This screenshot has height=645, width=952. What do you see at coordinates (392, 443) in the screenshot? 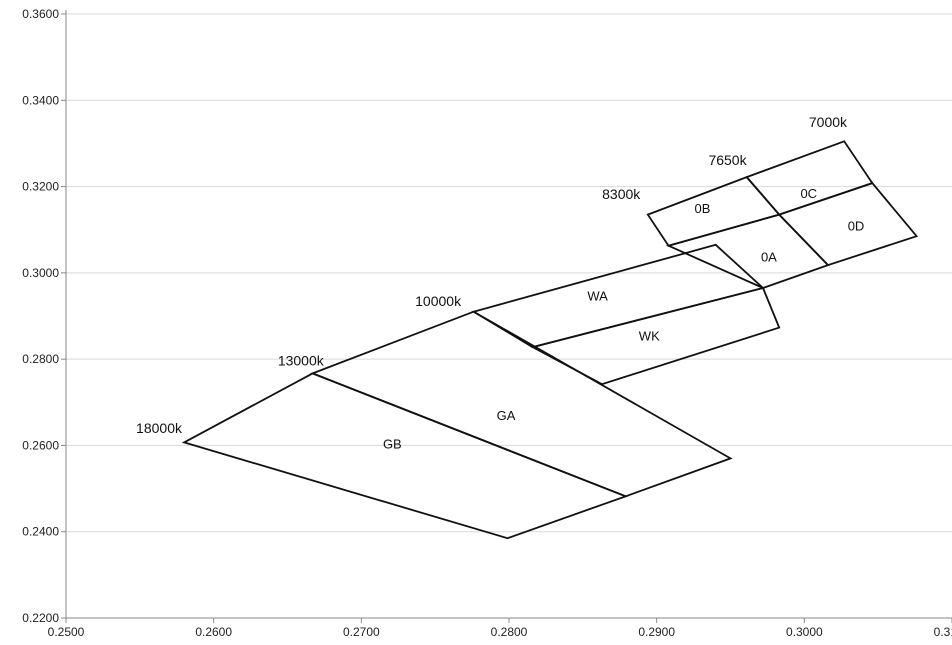
I see `region-label-gb: GB` at bounding box center [392, 443].